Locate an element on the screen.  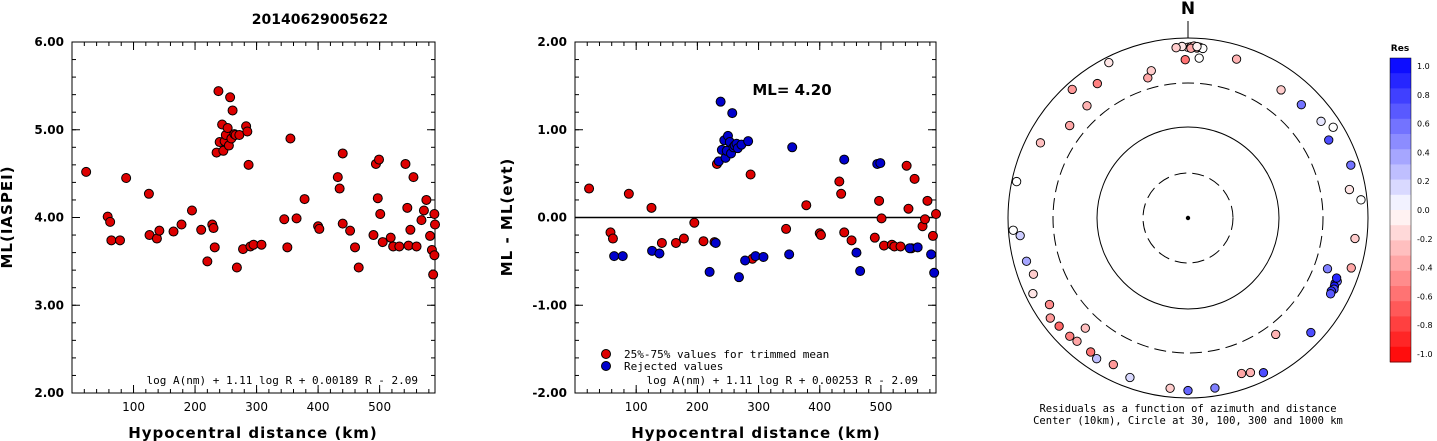
y-tick-label: 6.00 is located at coordinates (49, 42).